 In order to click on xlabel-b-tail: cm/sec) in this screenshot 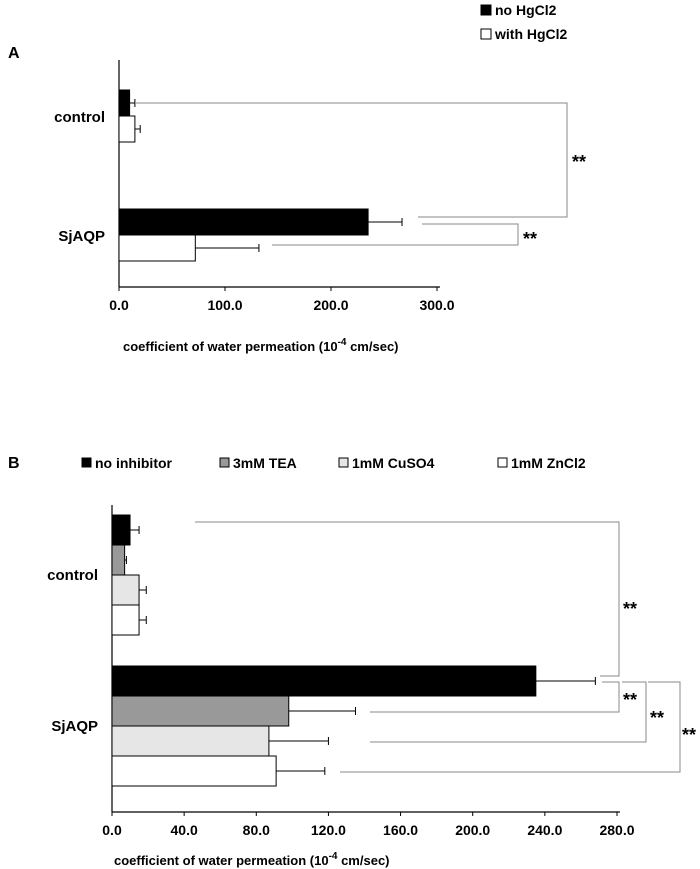, I will do `click(363, 860)`.